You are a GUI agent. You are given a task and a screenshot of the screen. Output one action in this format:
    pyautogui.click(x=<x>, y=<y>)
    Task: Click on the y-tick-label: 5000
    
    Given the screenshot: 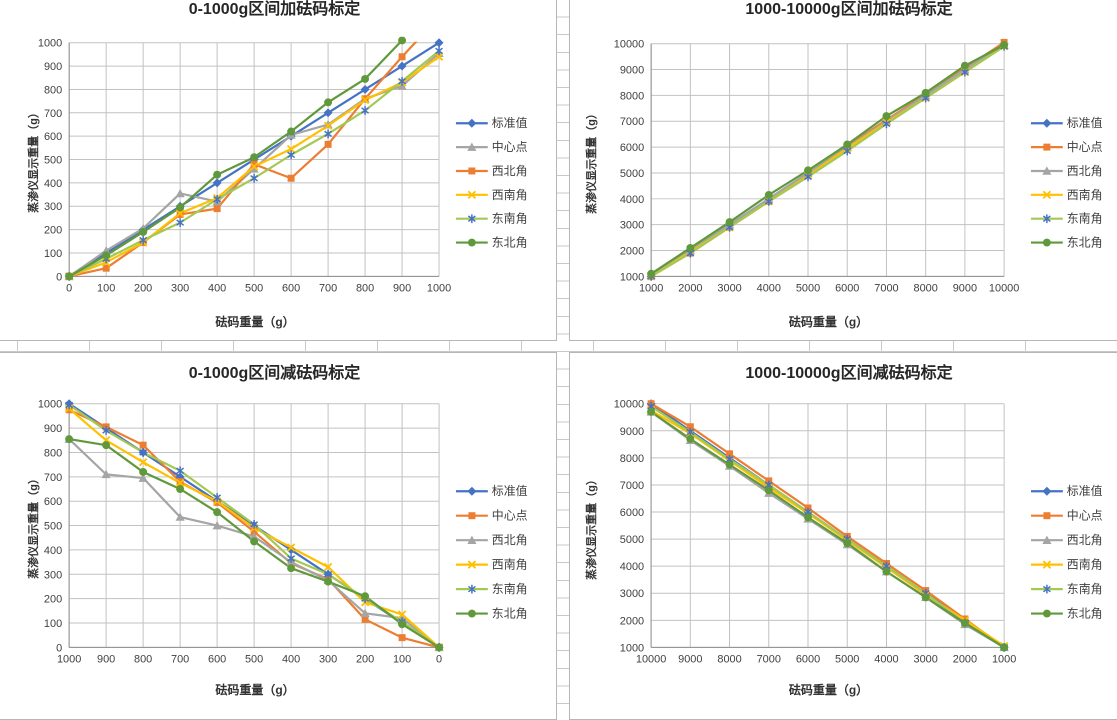 What is the action you would take?
    pyautogui.click(x=632, y=540)
    